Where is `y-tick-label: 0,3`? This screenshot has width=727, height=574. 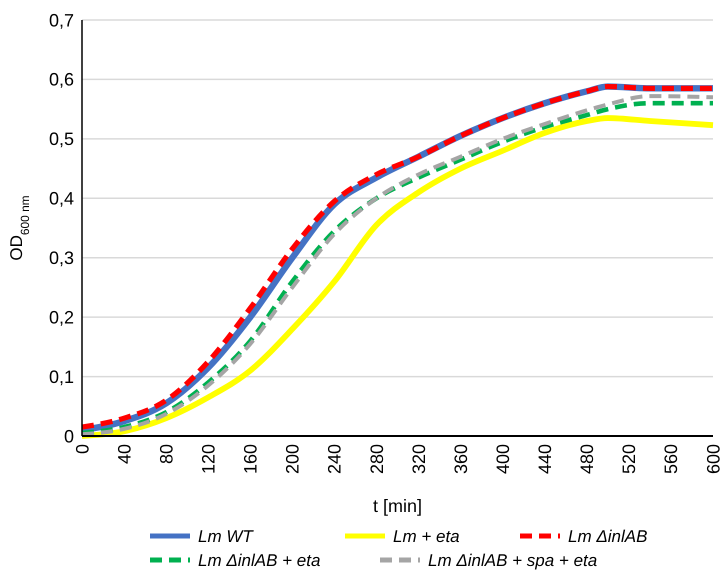
y-tick-label: 0,3 is located at coordinates (61, 258).